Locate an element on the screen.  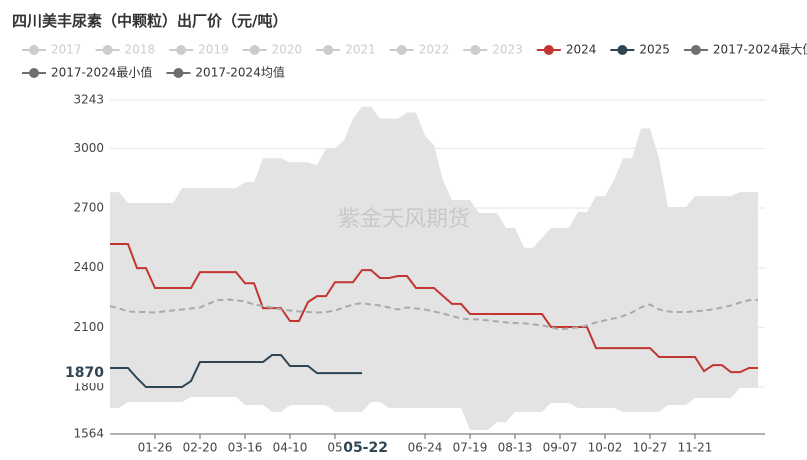
crosshair-x-box is located at coordinates (365, 447).